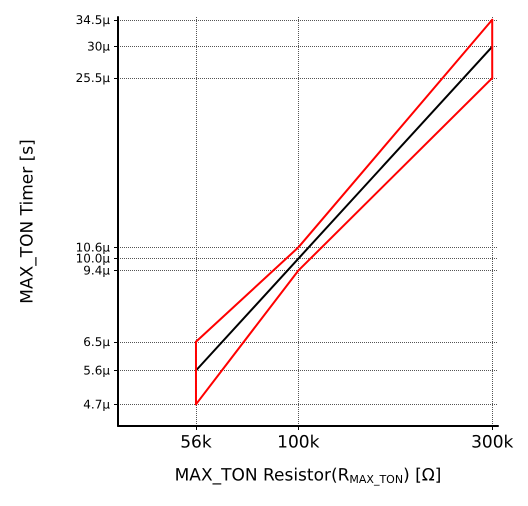  I want to click on y-tick-label: 4.7μ, so click(96, 404).